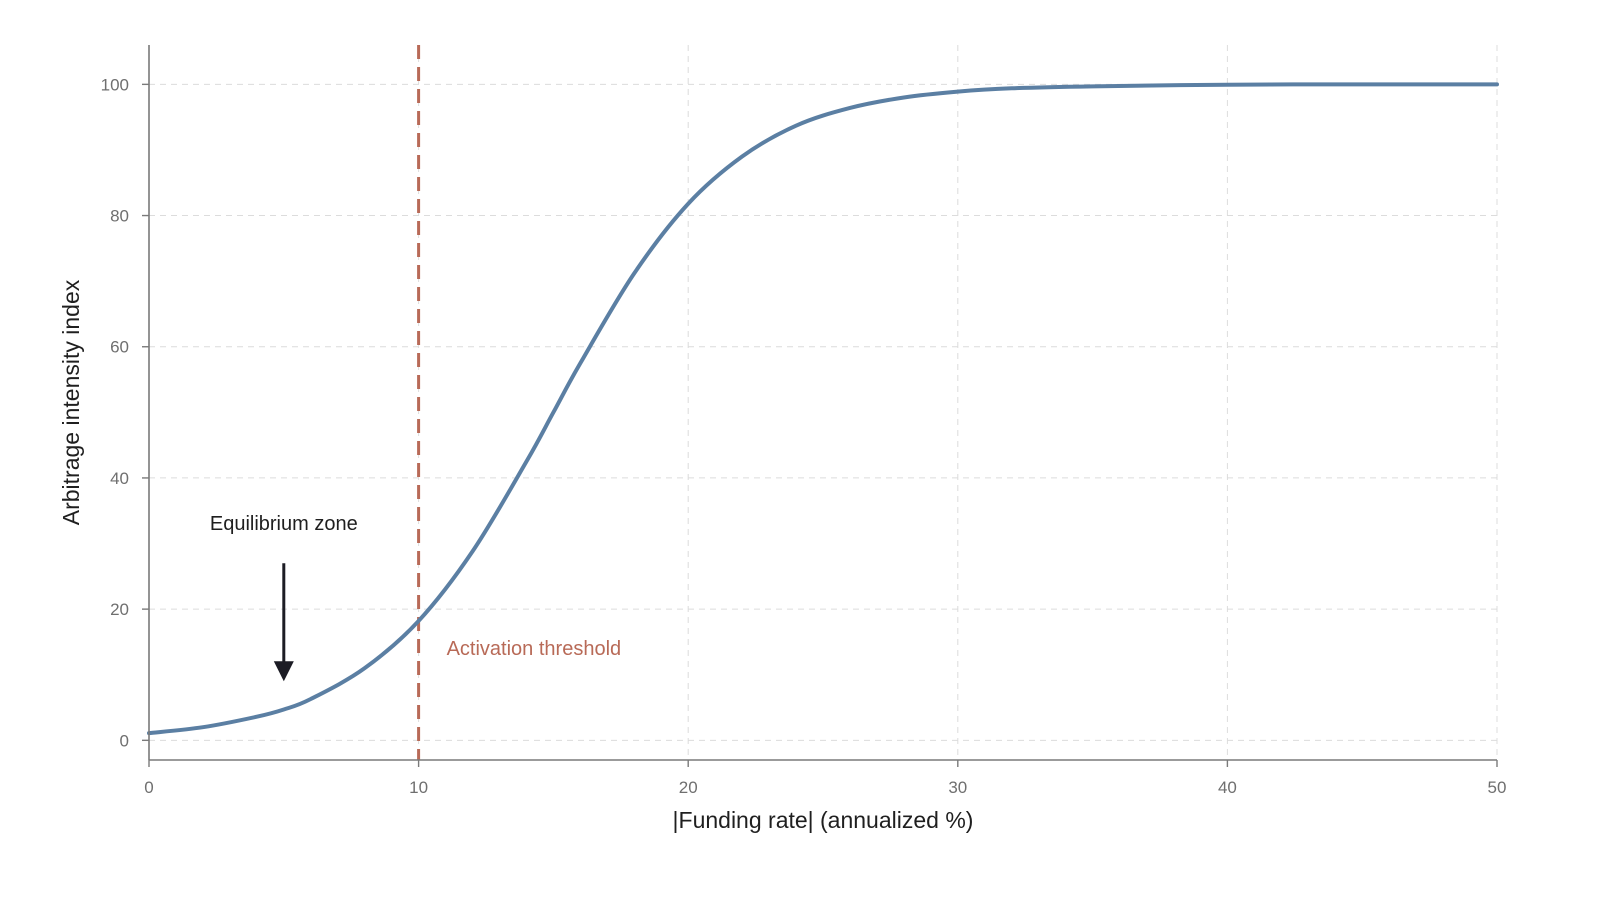  Describe the element at coordinates (1227, 787) in the screenshot. I see `x-tick-label: 40` at that location.